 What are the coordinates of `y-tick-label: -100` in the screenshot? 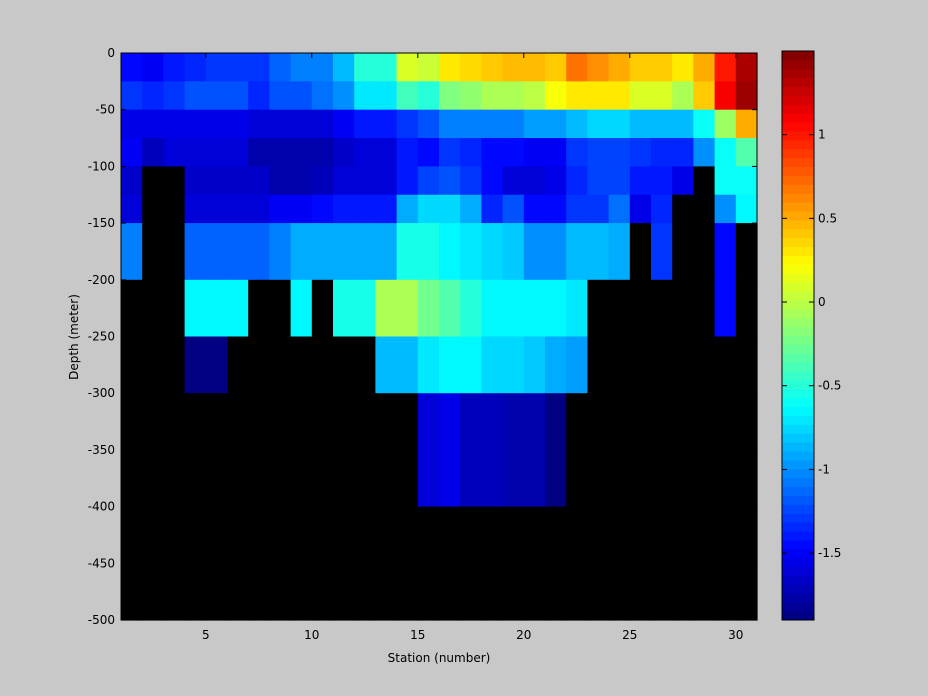 It's located at (101, 166).